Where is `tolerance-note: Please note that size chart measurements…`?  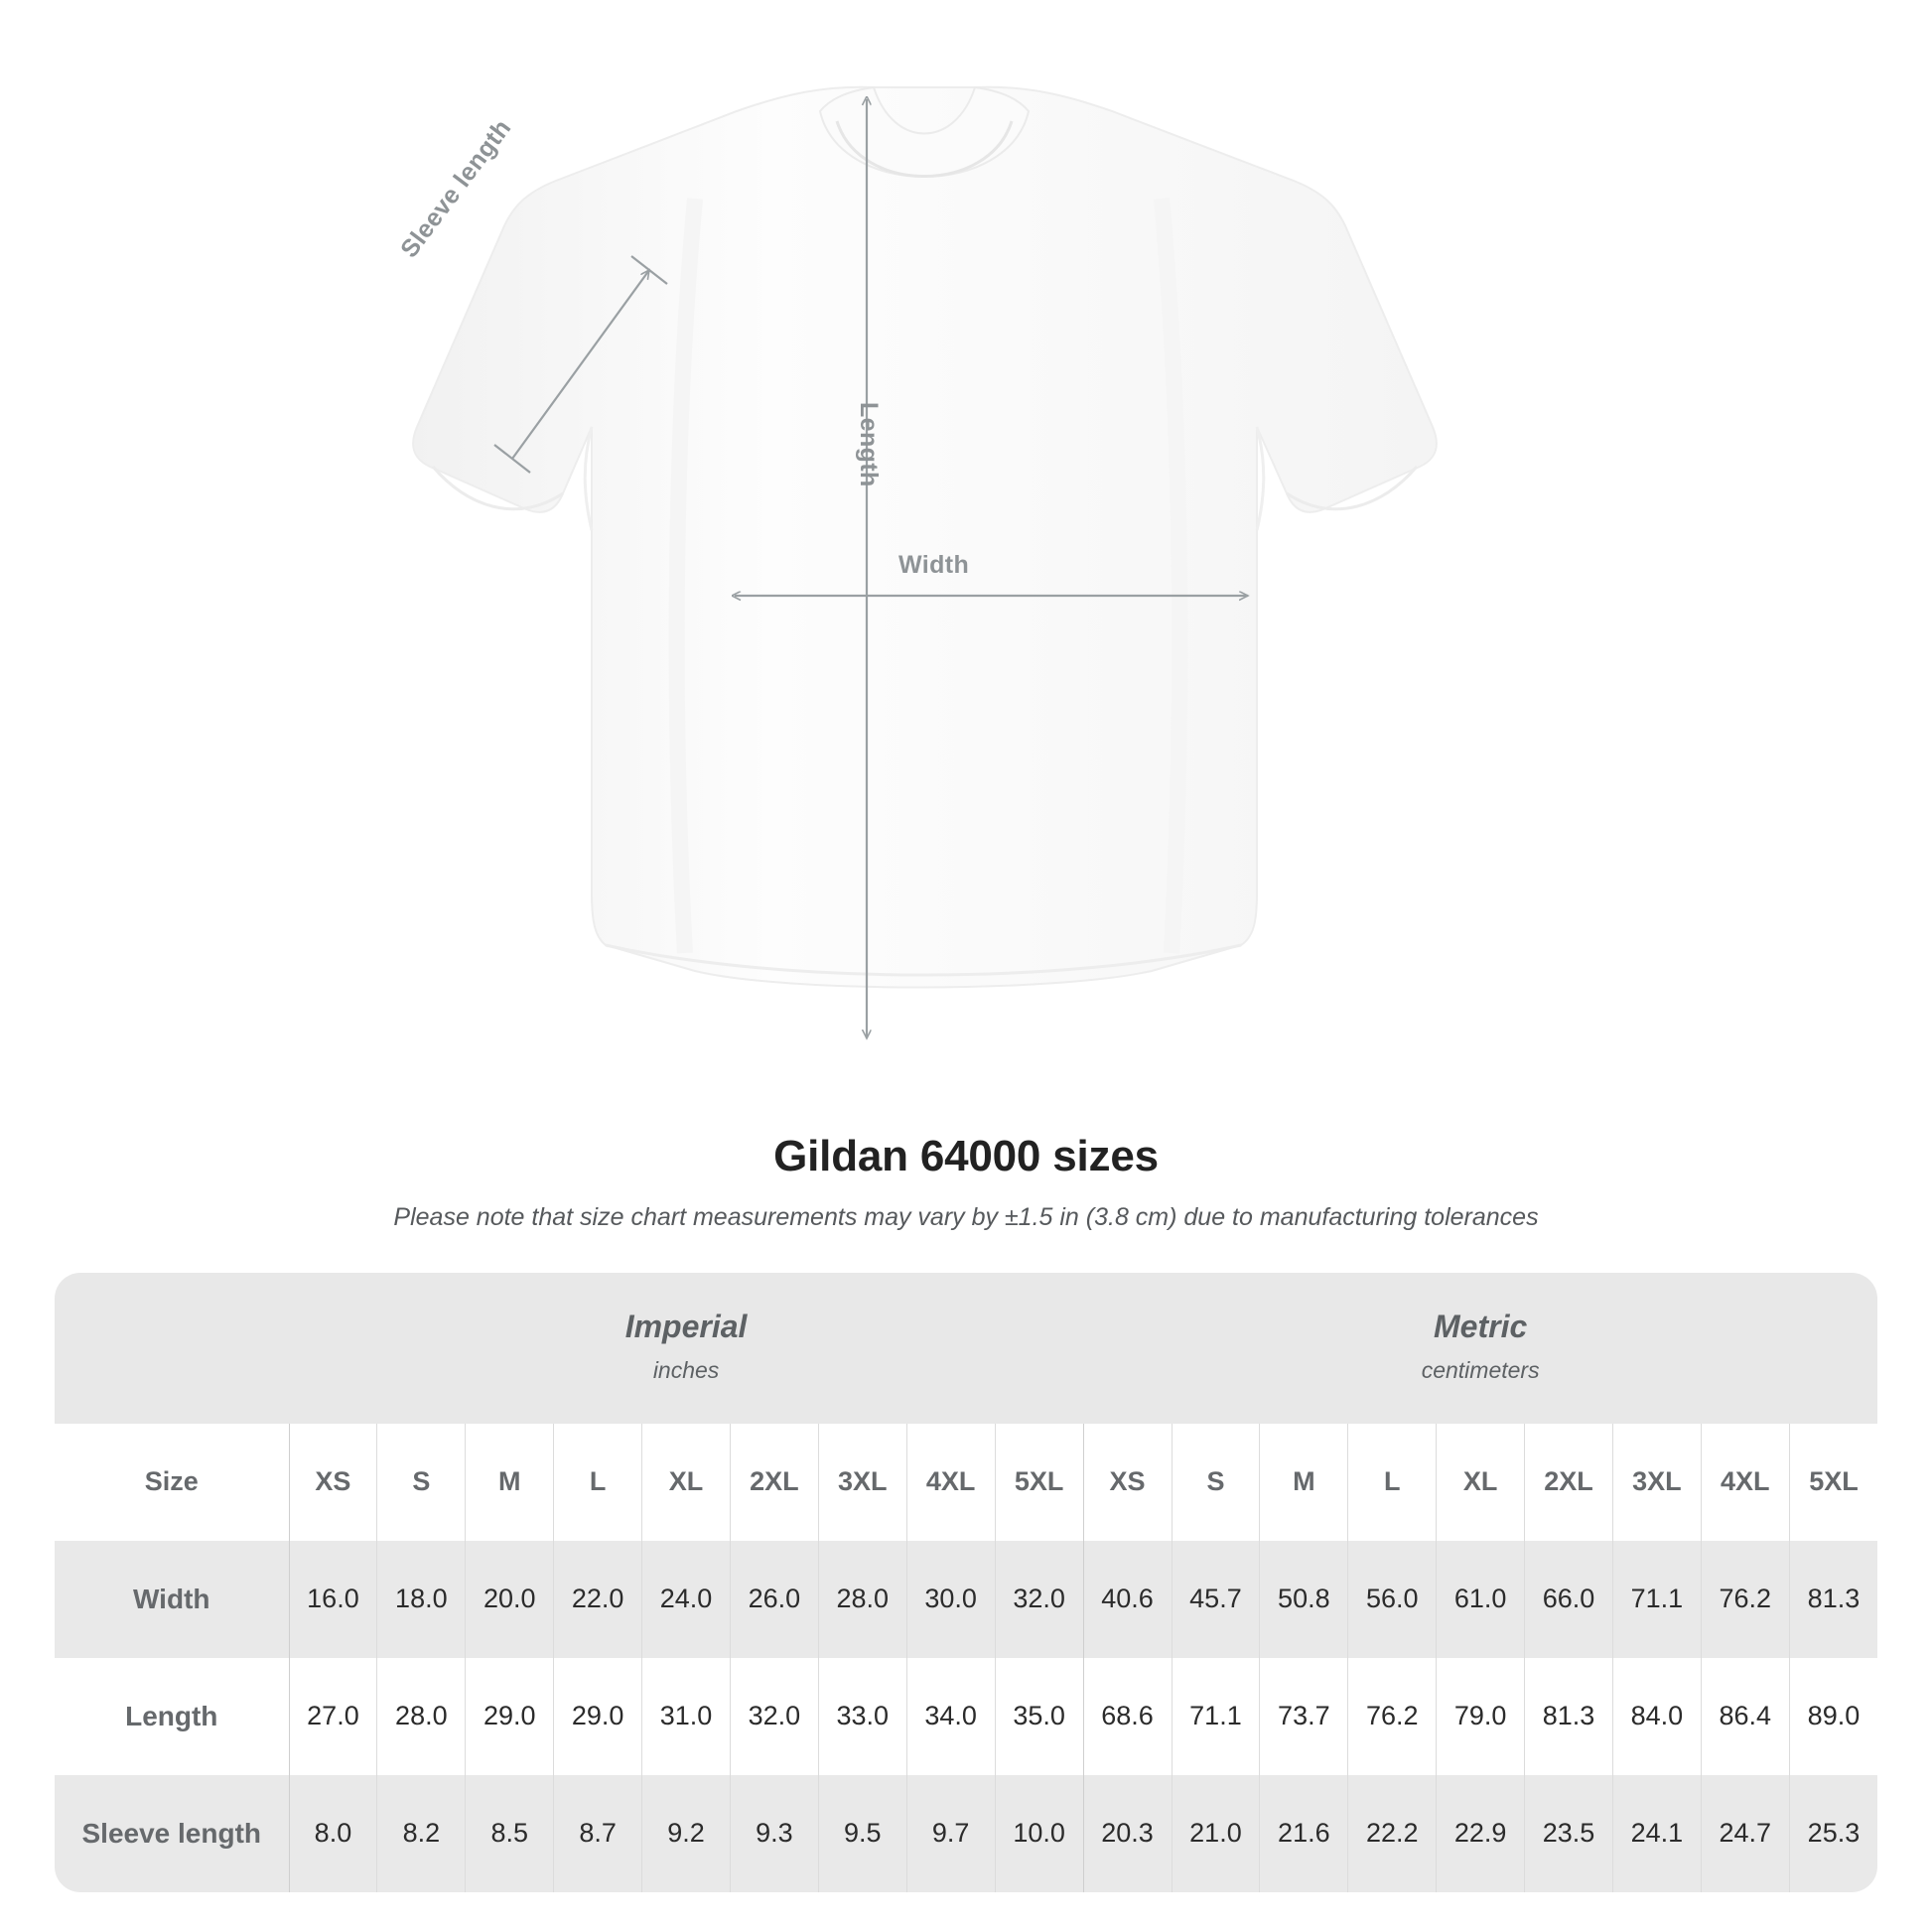
tolerance-note: Please note that size chart measurements… is located at coordinates (966, 1217).